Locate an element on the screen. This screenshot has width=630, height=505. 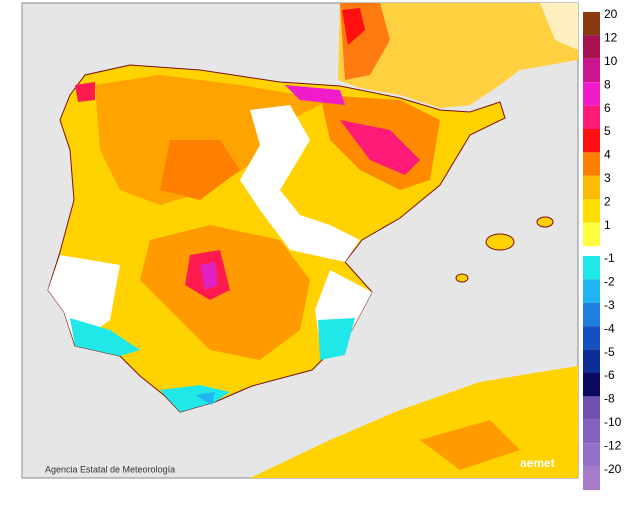
france is located at coordinates (458, 55).